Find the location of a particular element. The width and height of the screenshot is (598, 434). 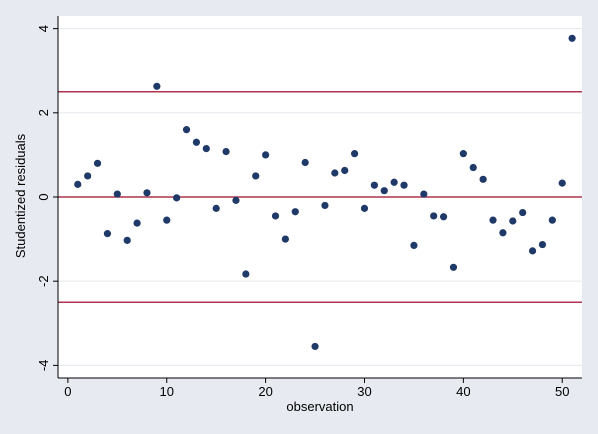

x-tick-label: 0 is located at coordinates (67, 391).